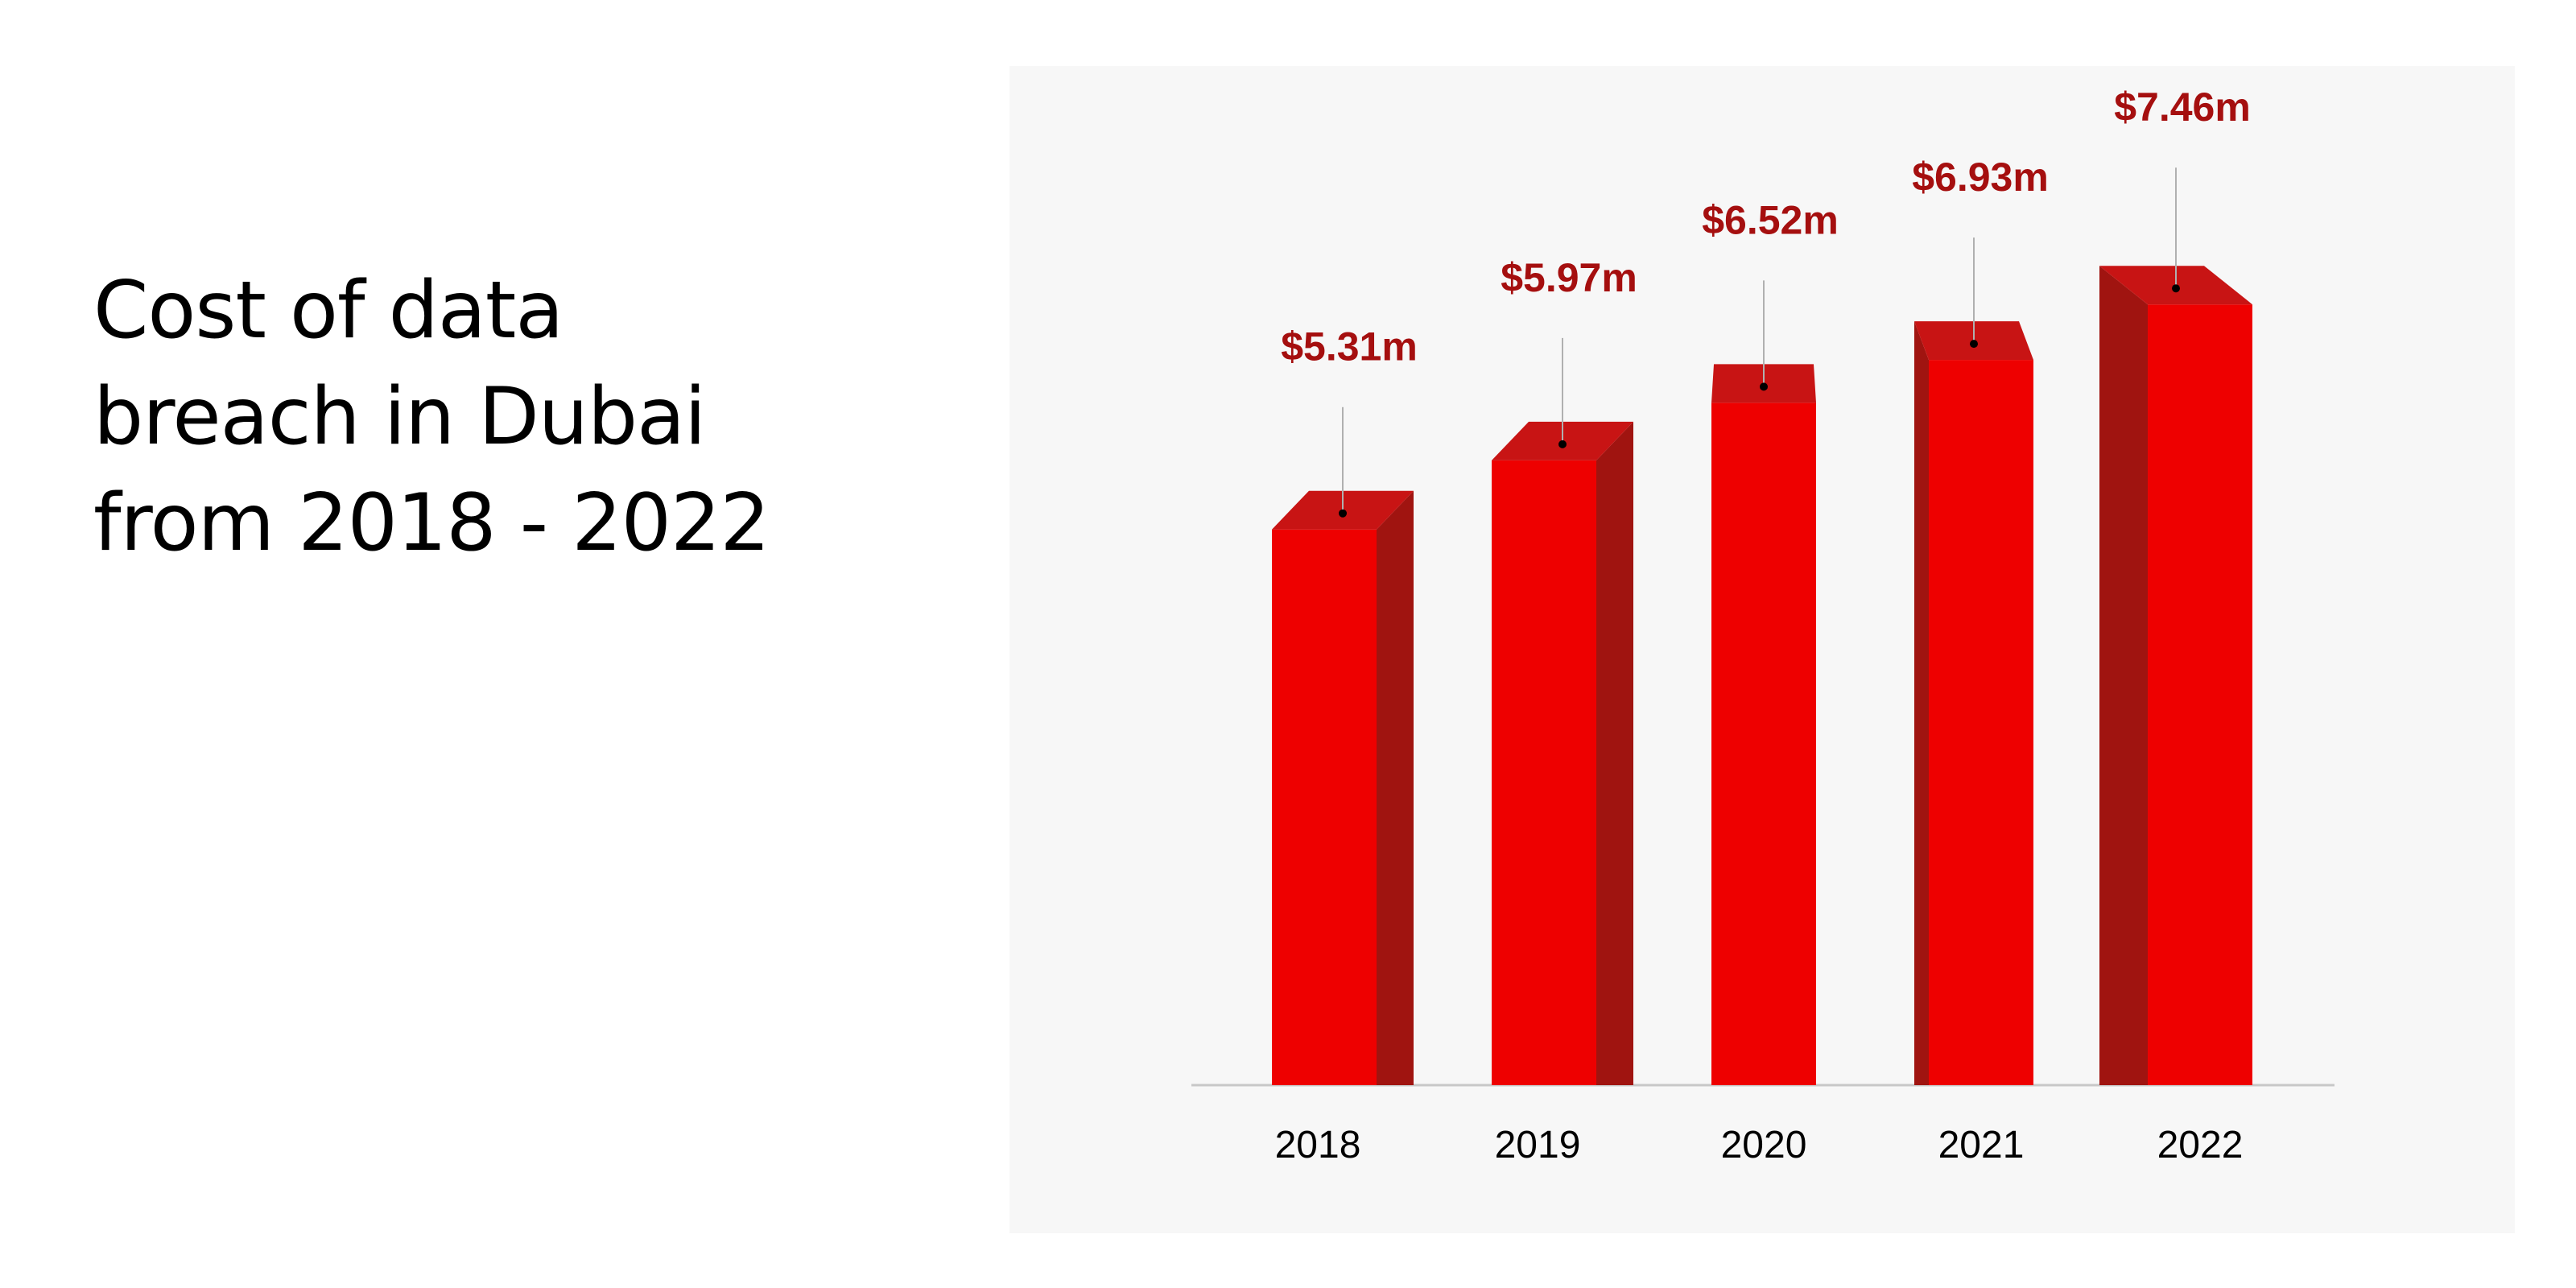 The image size is (2576, 1288). What do you see at coordinates (1569, 277) in the screenshot?
I see `value-label-2019: $5.97m` at bounding box center [1569, 277].